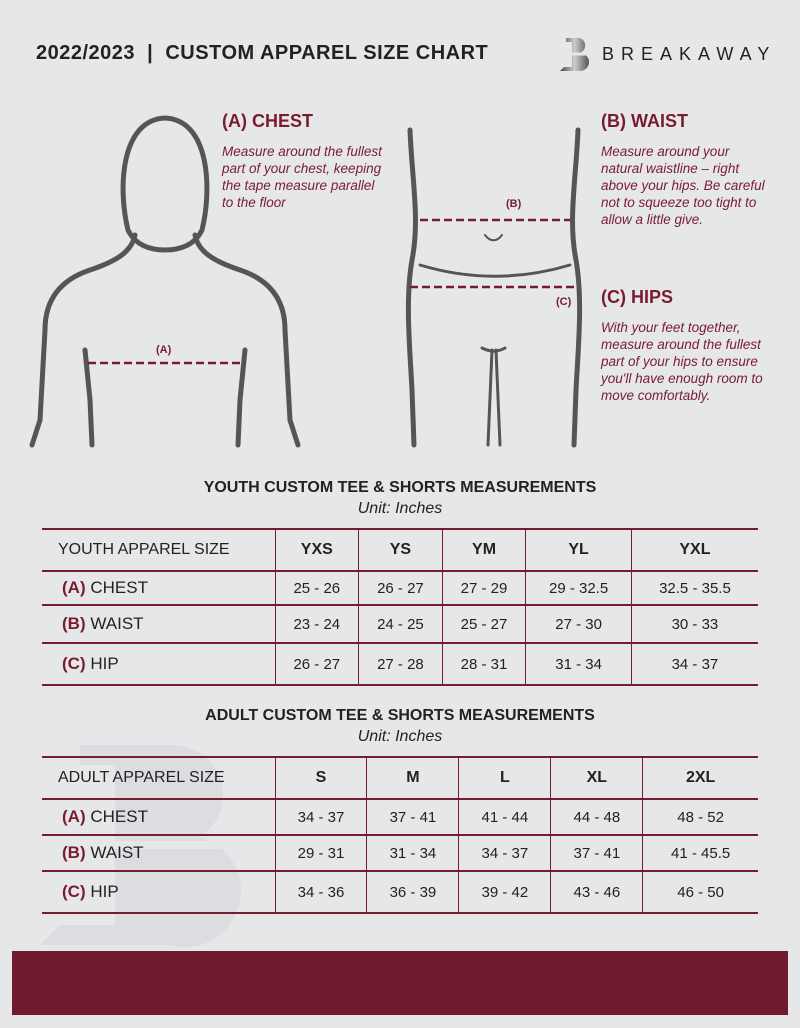  What do you see at coordinates (505, 817) in the screenshot?
I see `measurement-value: 41 - 44` at bounding box center [505, 817].